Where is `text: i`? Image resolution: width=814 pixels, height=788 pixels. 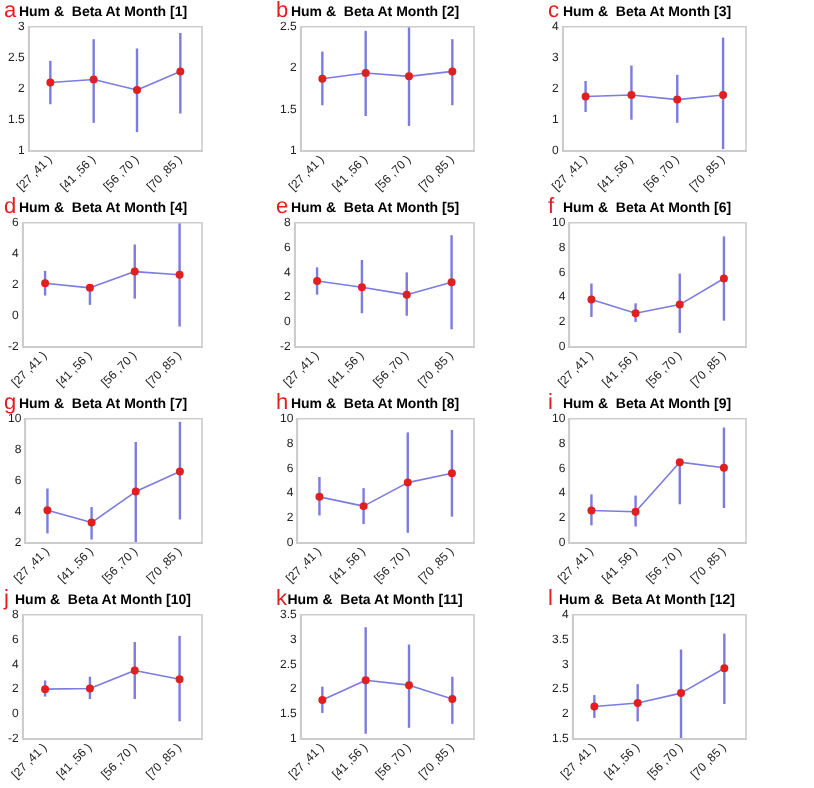 text: i is located at coordinates (550, 403).